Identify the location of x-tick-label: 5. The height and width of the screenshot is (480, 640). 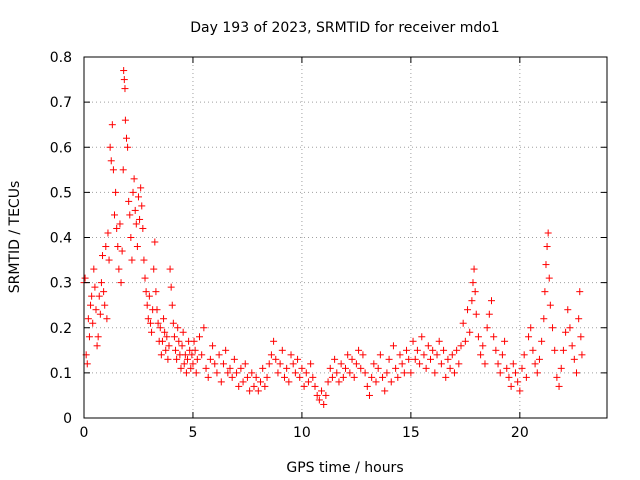
(192, 433).